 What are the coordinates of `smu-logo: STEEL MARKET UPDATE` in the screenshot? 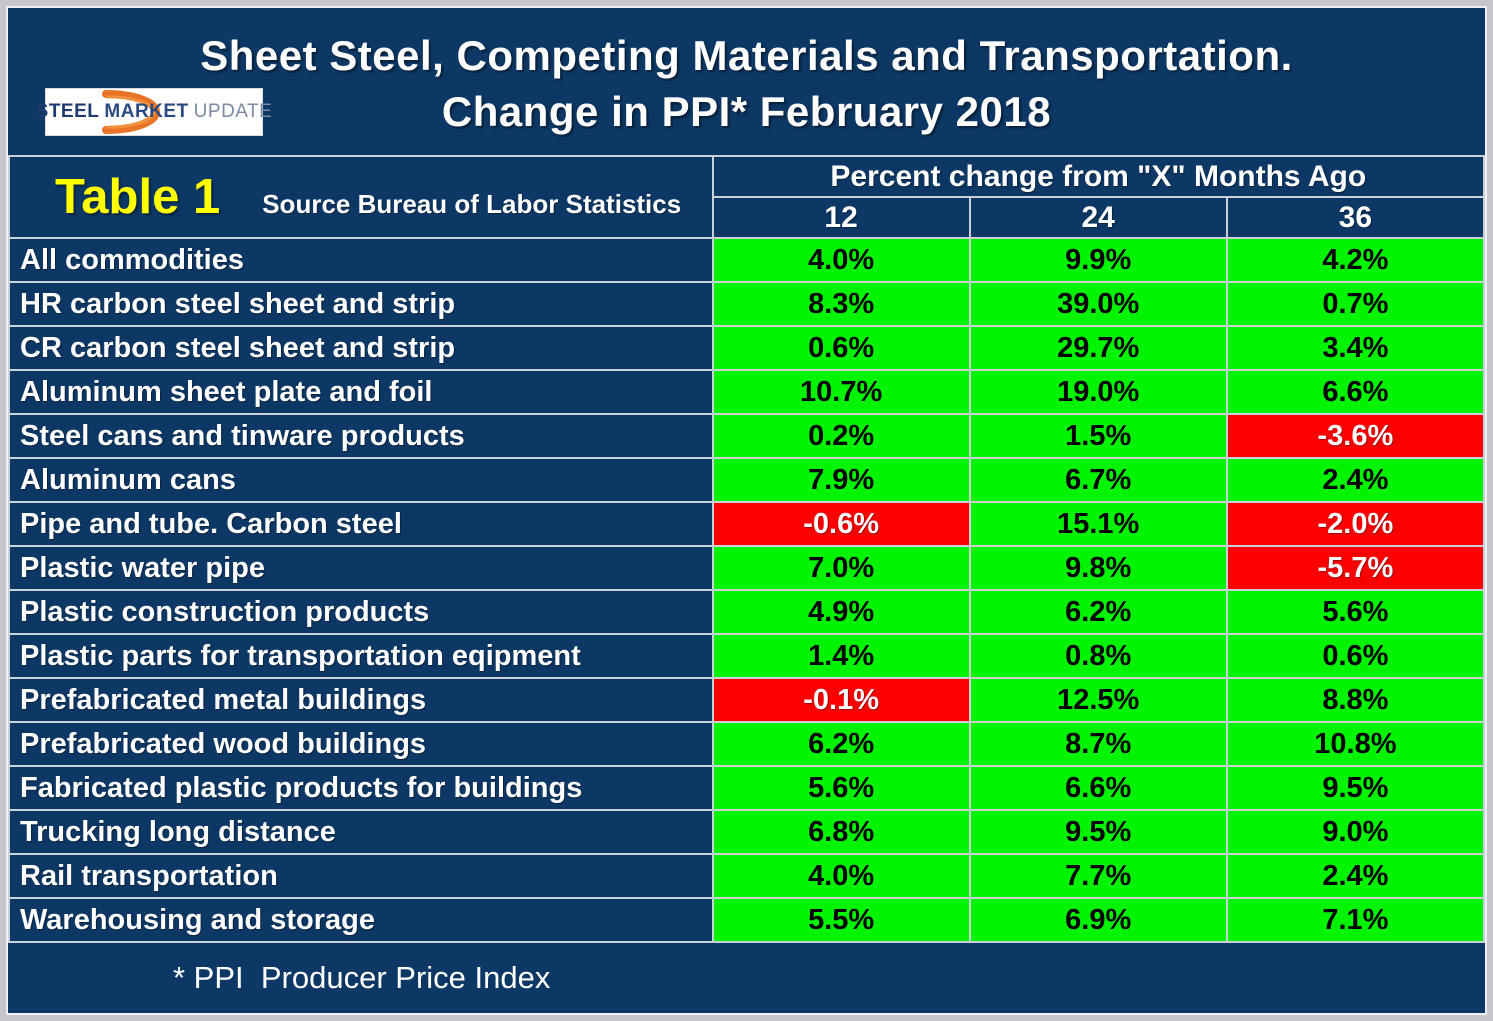 It's located at (154, 112).